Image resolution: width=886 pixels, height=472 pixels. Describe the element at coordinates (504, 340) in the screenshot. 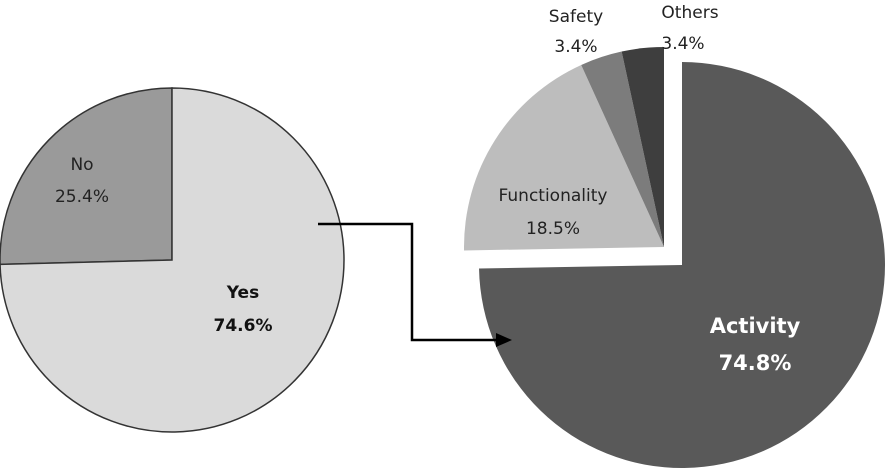

I see `arrowhead-icon` at that location.